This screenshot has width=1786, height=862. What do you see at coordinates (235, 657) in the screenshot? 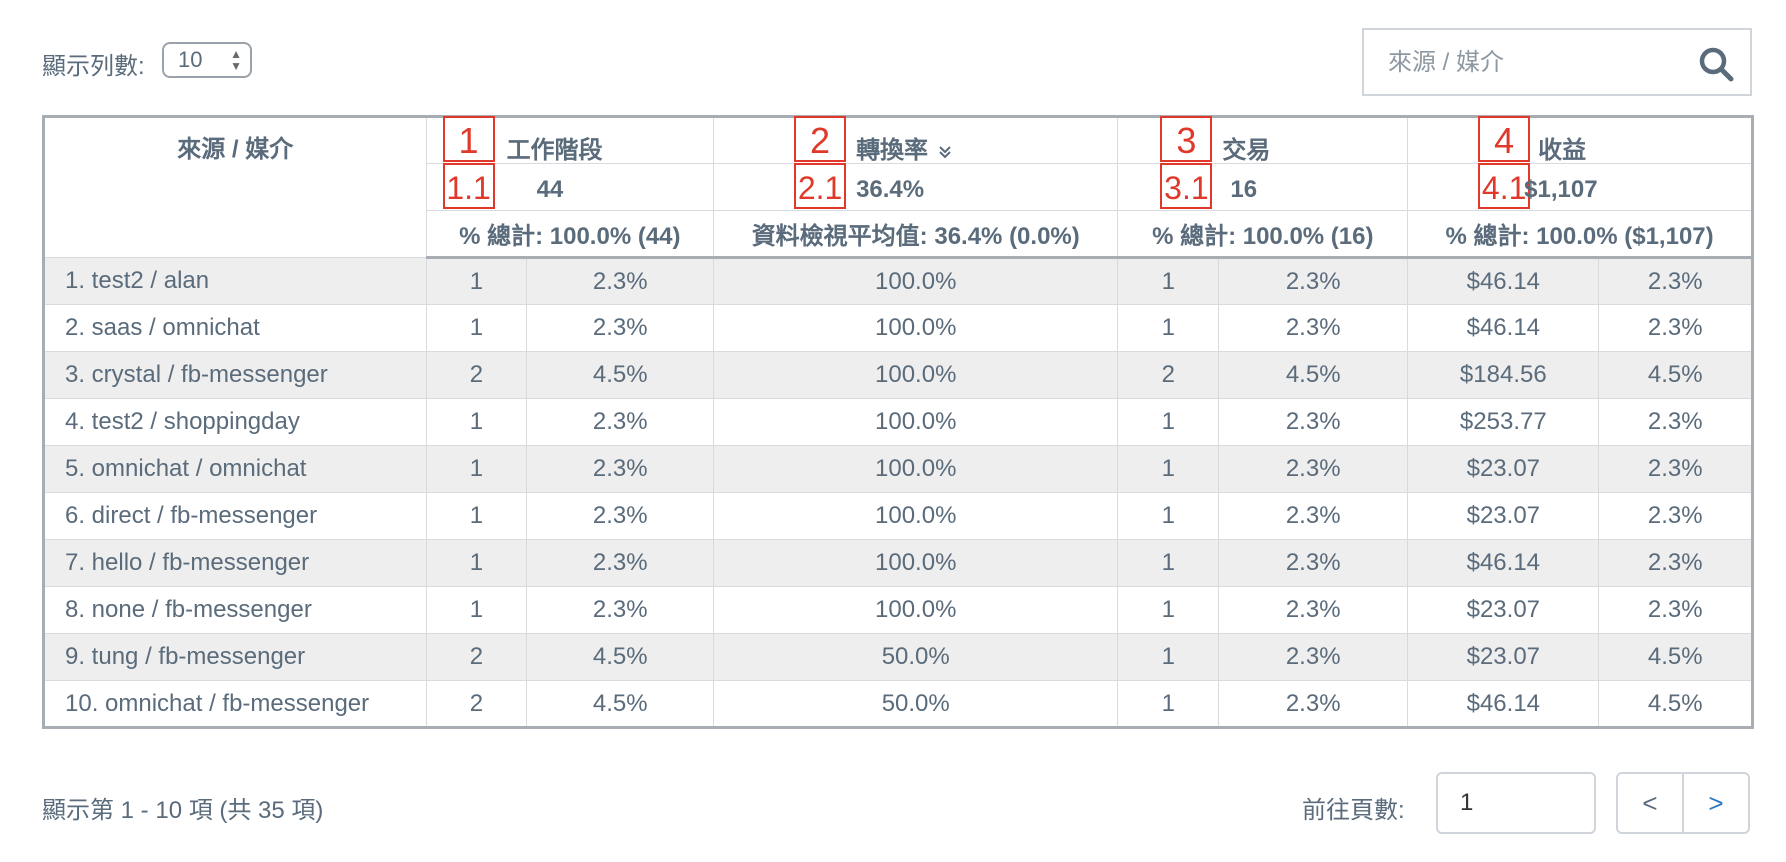
I see `source-cell: 9. tung / fb-messenger` at bounding box center [235, 657].